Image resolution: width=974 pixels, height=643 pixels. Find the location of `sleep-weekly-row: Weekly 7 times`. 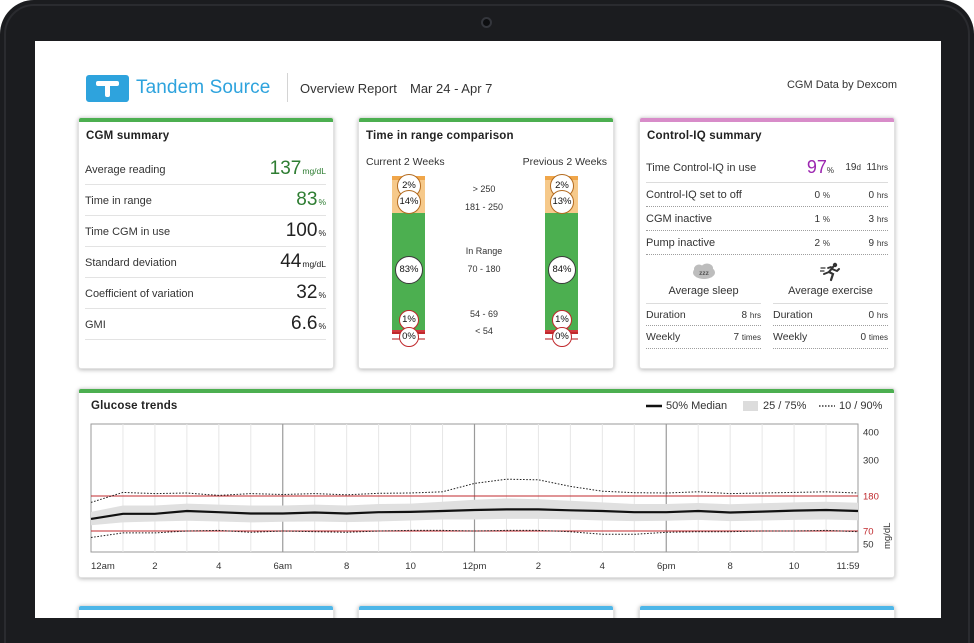

sleep-weekly-row: Weekly 7 times is located at coordinates (703, 337).